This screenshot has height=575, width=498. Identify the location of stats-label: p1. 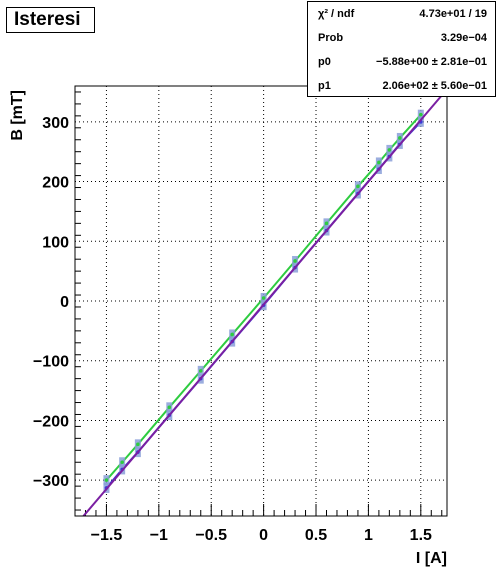
(324, 86).